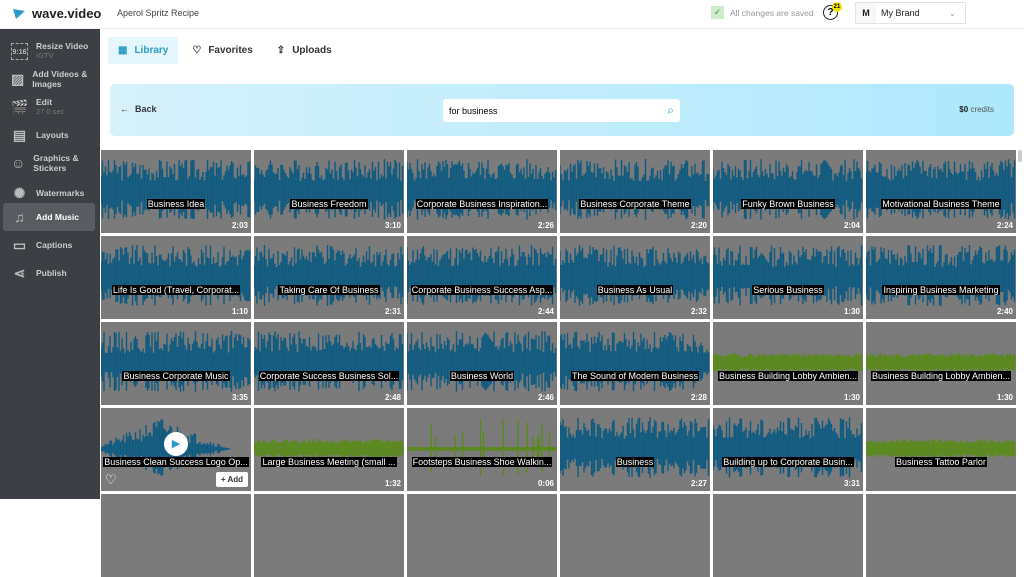 This screenshot has height=577, width=1024. I want to click on label: Add Videos & Images, so click(60, 79).